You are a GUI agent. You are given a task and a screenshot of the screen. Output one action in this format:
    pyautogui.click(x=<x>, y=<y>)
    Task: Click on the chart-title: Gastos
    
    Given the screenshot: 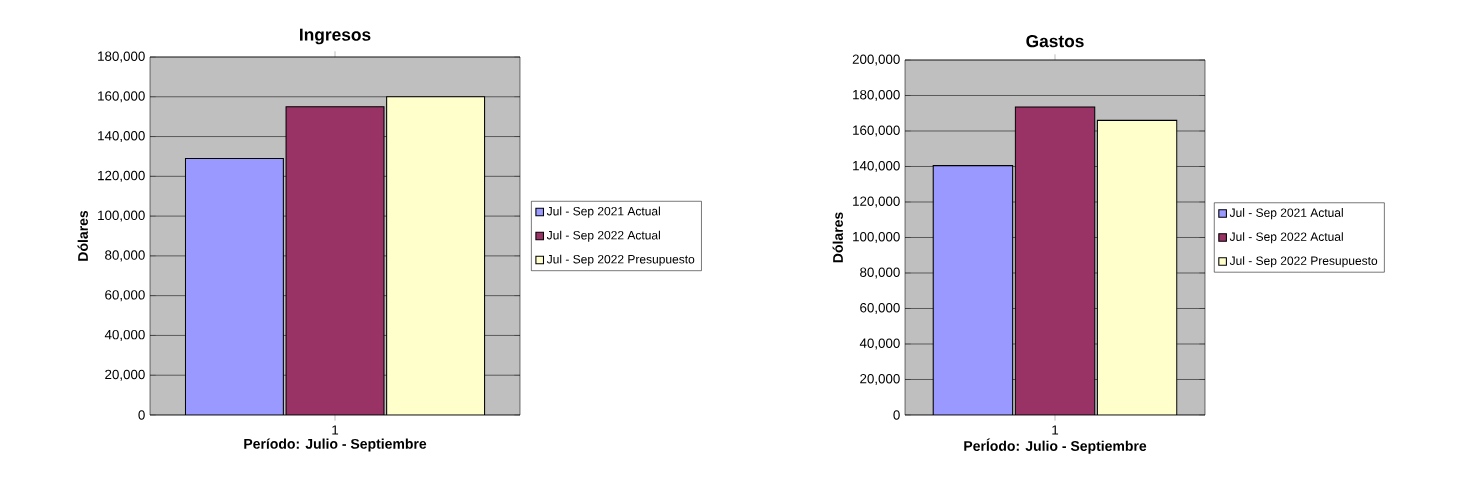 What is the action you would take?
    pyautogui.click(x=1055, y=41)
    